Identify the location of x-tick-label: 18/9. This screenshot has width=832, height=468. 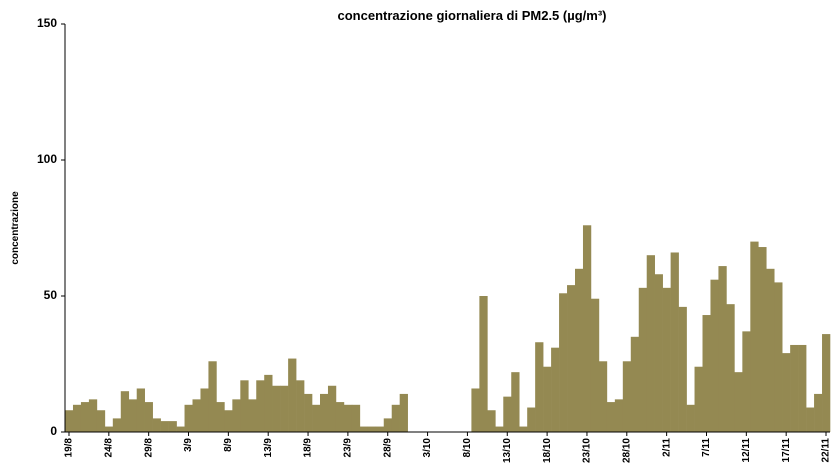
(308, 448).